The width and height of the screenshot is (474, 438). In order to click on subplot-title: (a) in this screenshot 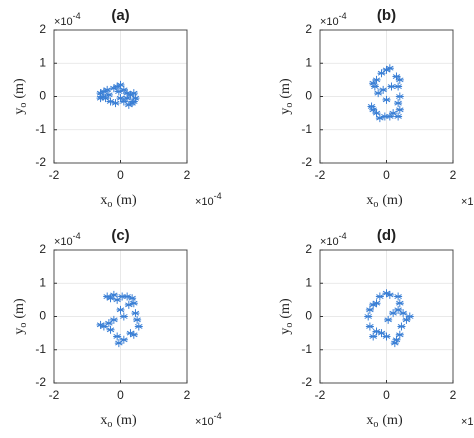, I will do `click(120, 15)`.